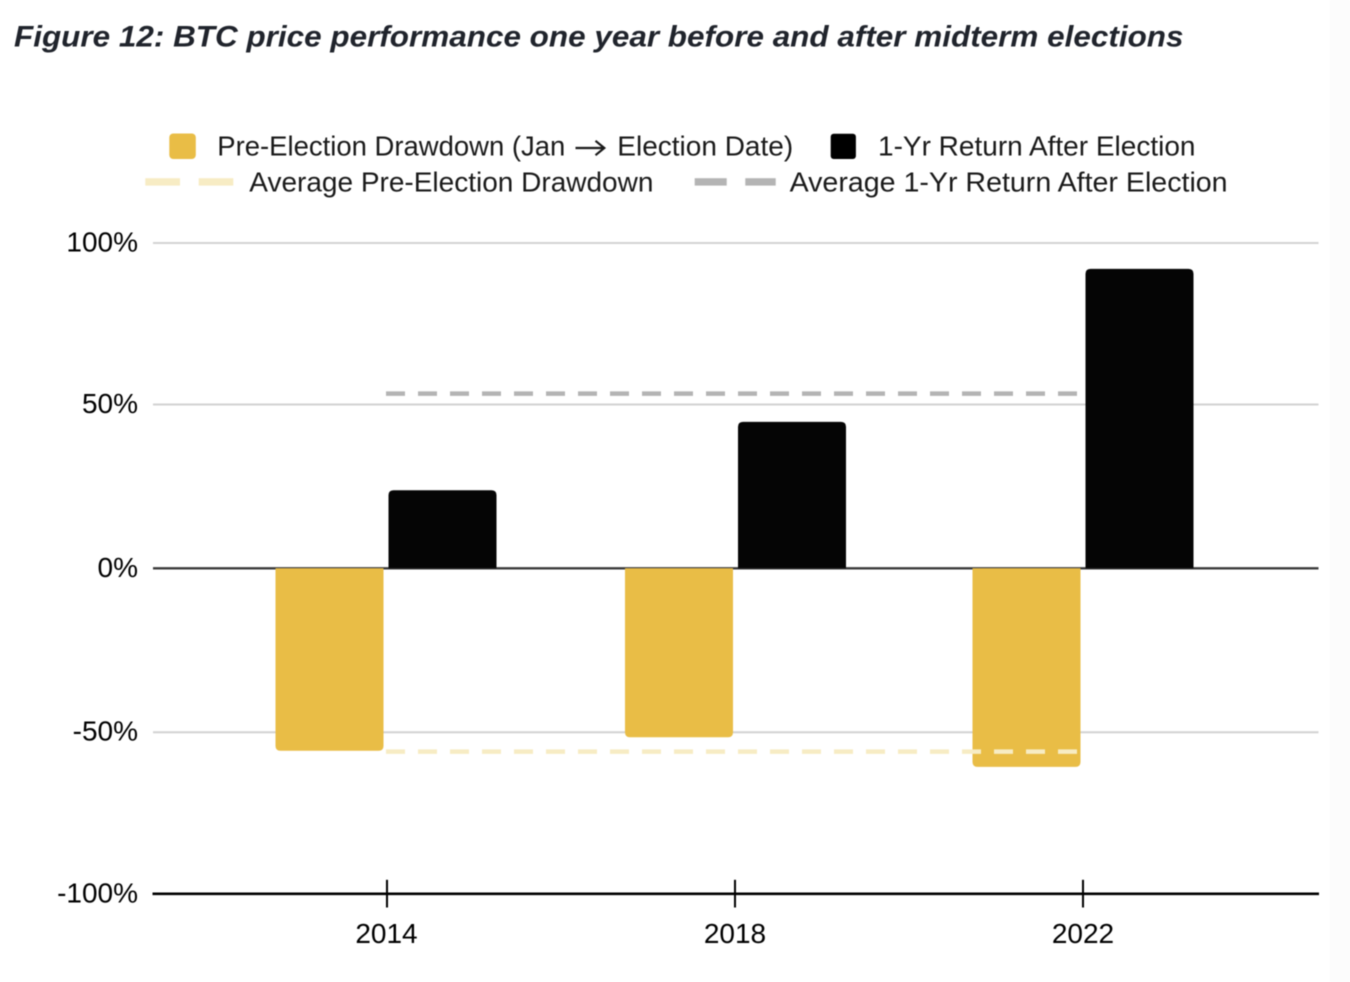  I want to click on svg-text: 100%, so click(102, 242).